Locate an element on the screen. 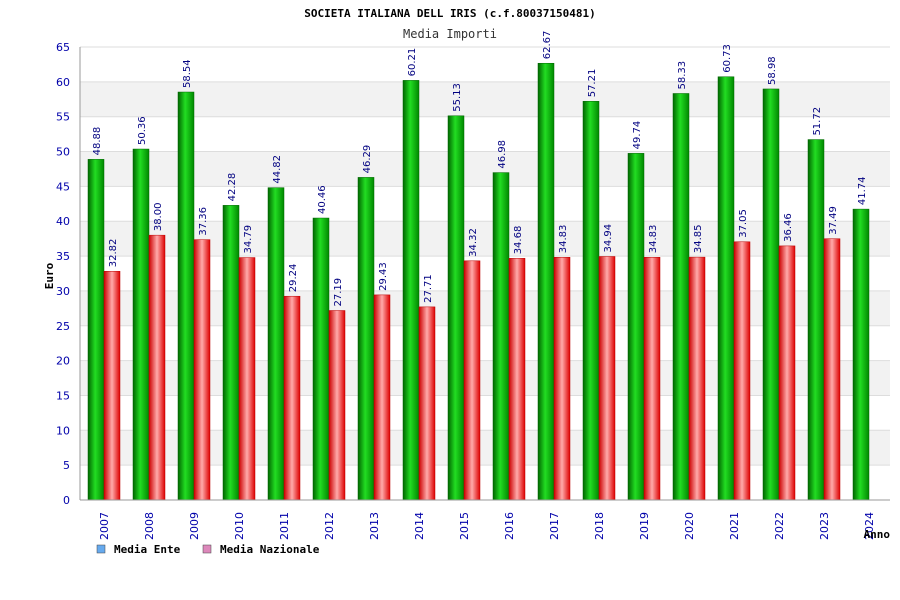 This screenshot has width=900, height=600. value-label-media-nazionale-2012: 27.19 is located at coordinates (338, 292).